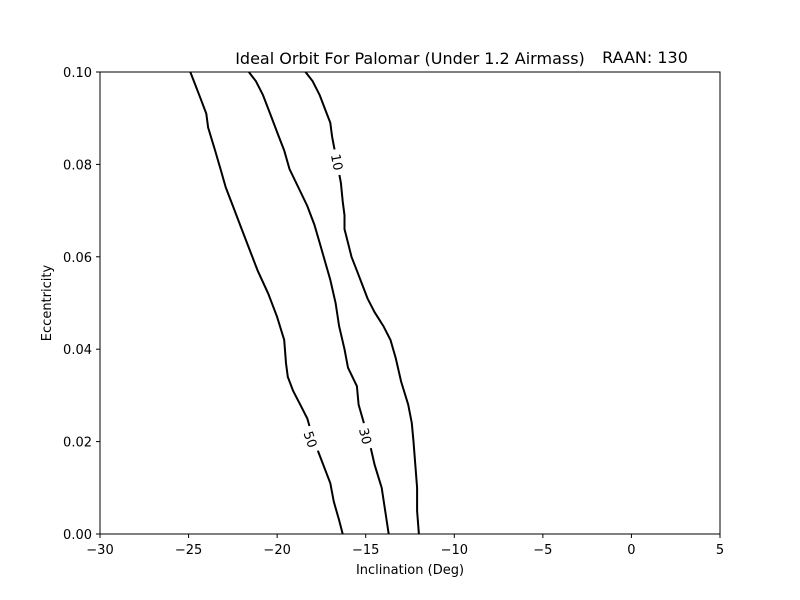 The width and height of the screenshot is (800, 600). I want to click on x-tick-label: −15, so click(365, 550).